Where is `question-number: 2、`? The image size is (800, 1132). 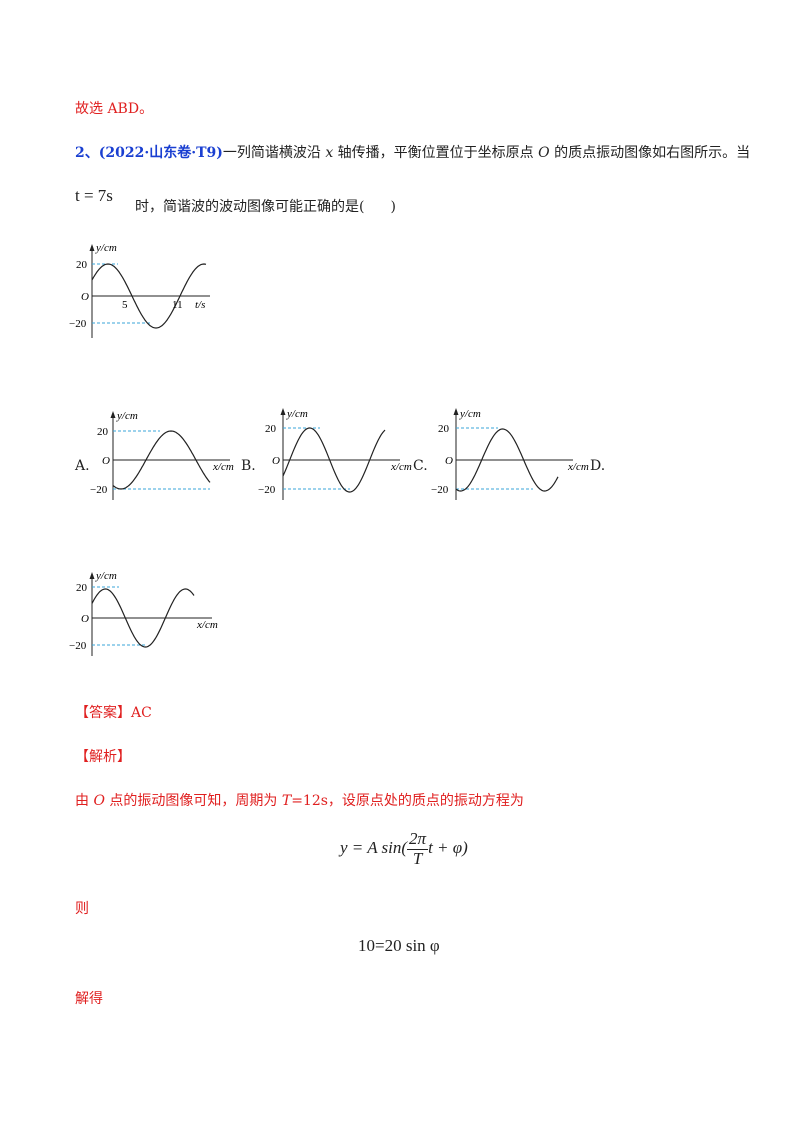
question-number: 2、 is located at coordinates (87, 153).